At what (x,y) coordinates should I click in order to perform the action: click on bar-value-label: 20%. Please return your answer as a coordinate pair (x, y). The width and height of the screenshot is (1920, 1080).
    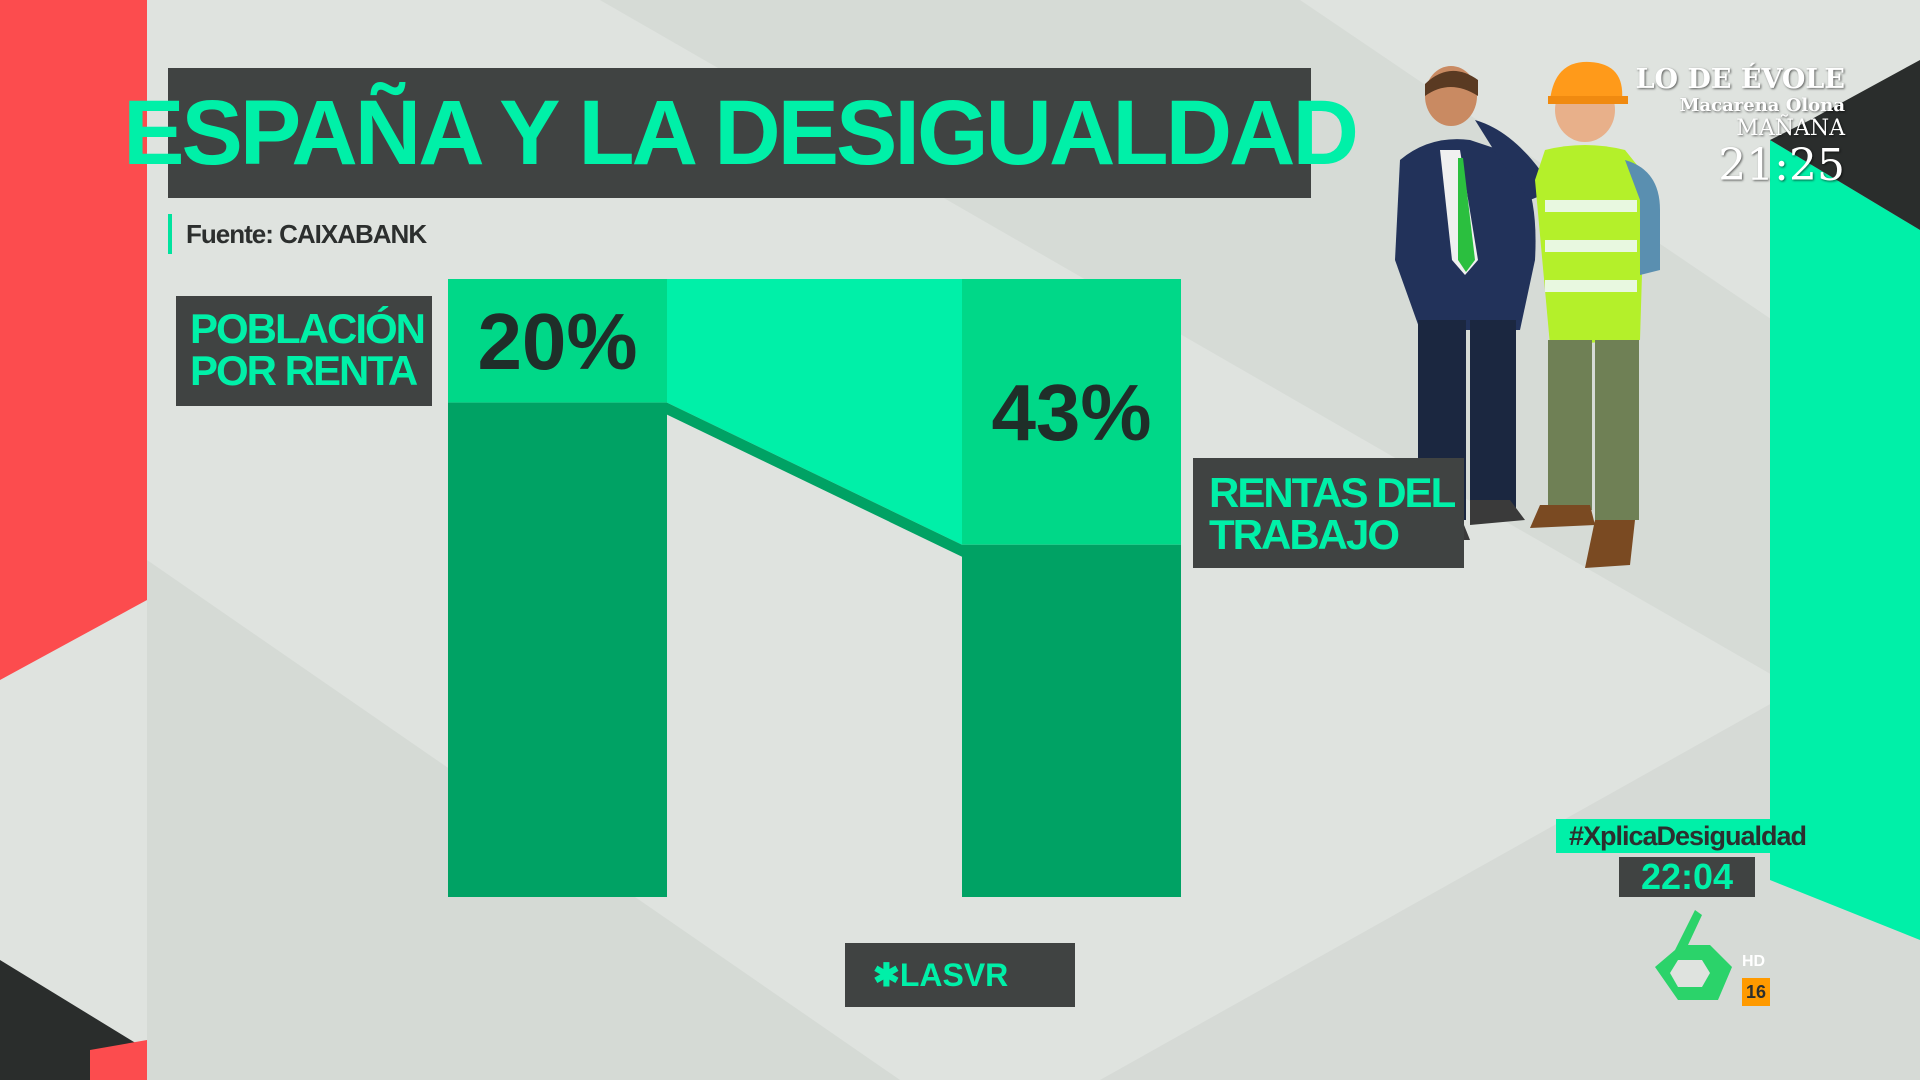
    Looking at the image, I should click on (557, 341).